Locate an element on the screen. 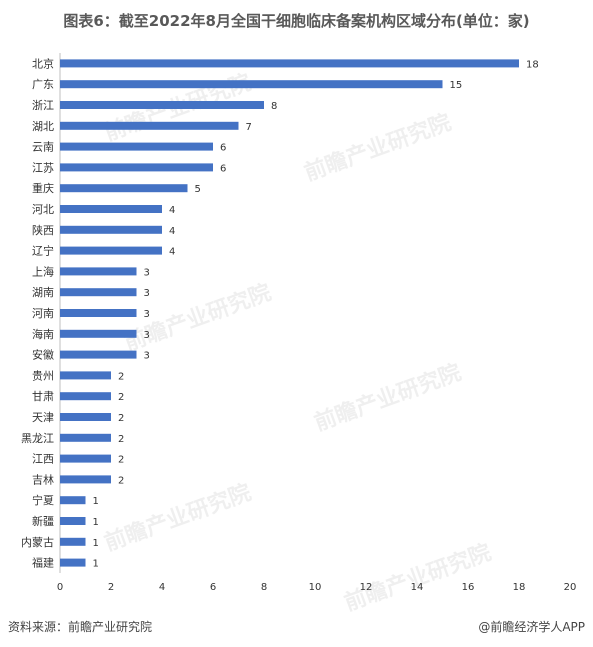 The image size is (593, 647). data-label: 5 is located at coordinates (198, 189).